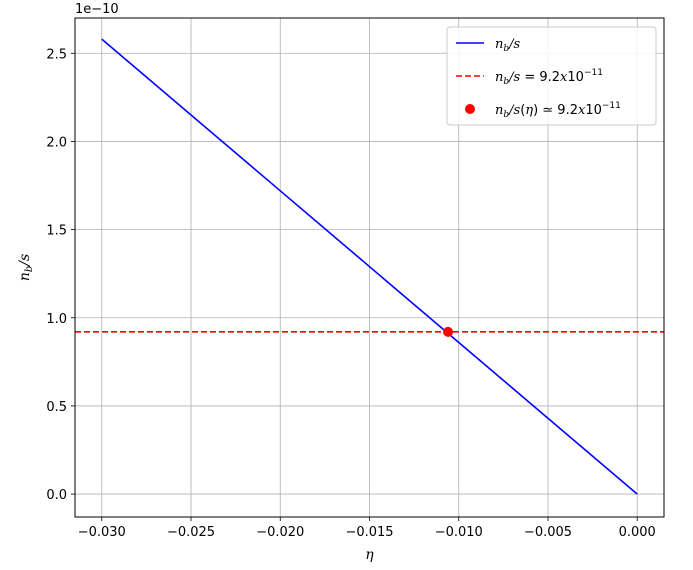 This screenshot has height=570, width=693. I want to click on y-tick-label: 2.0, so click(56, 142).